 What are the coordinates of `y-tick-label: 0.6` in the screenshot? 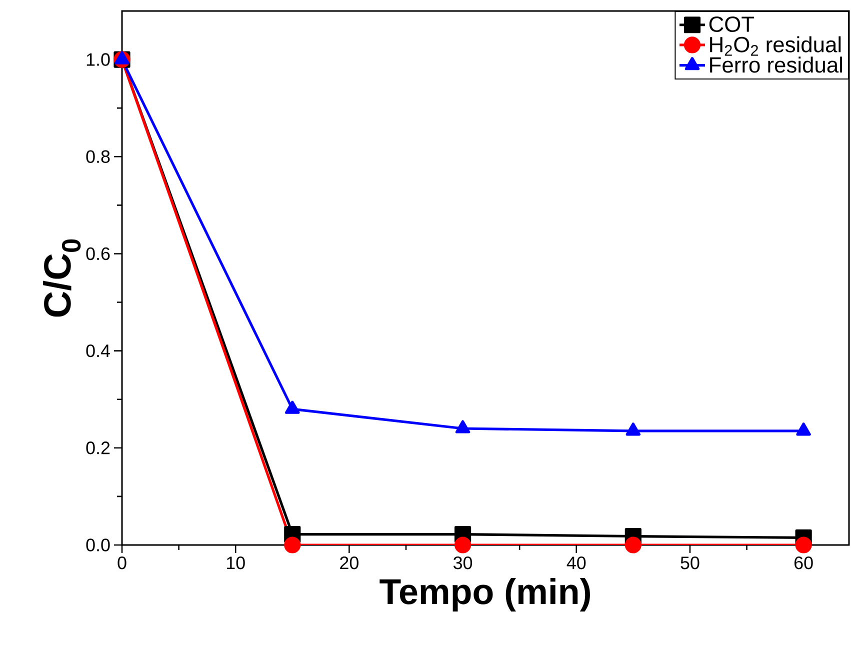 It's located at (98, 253).